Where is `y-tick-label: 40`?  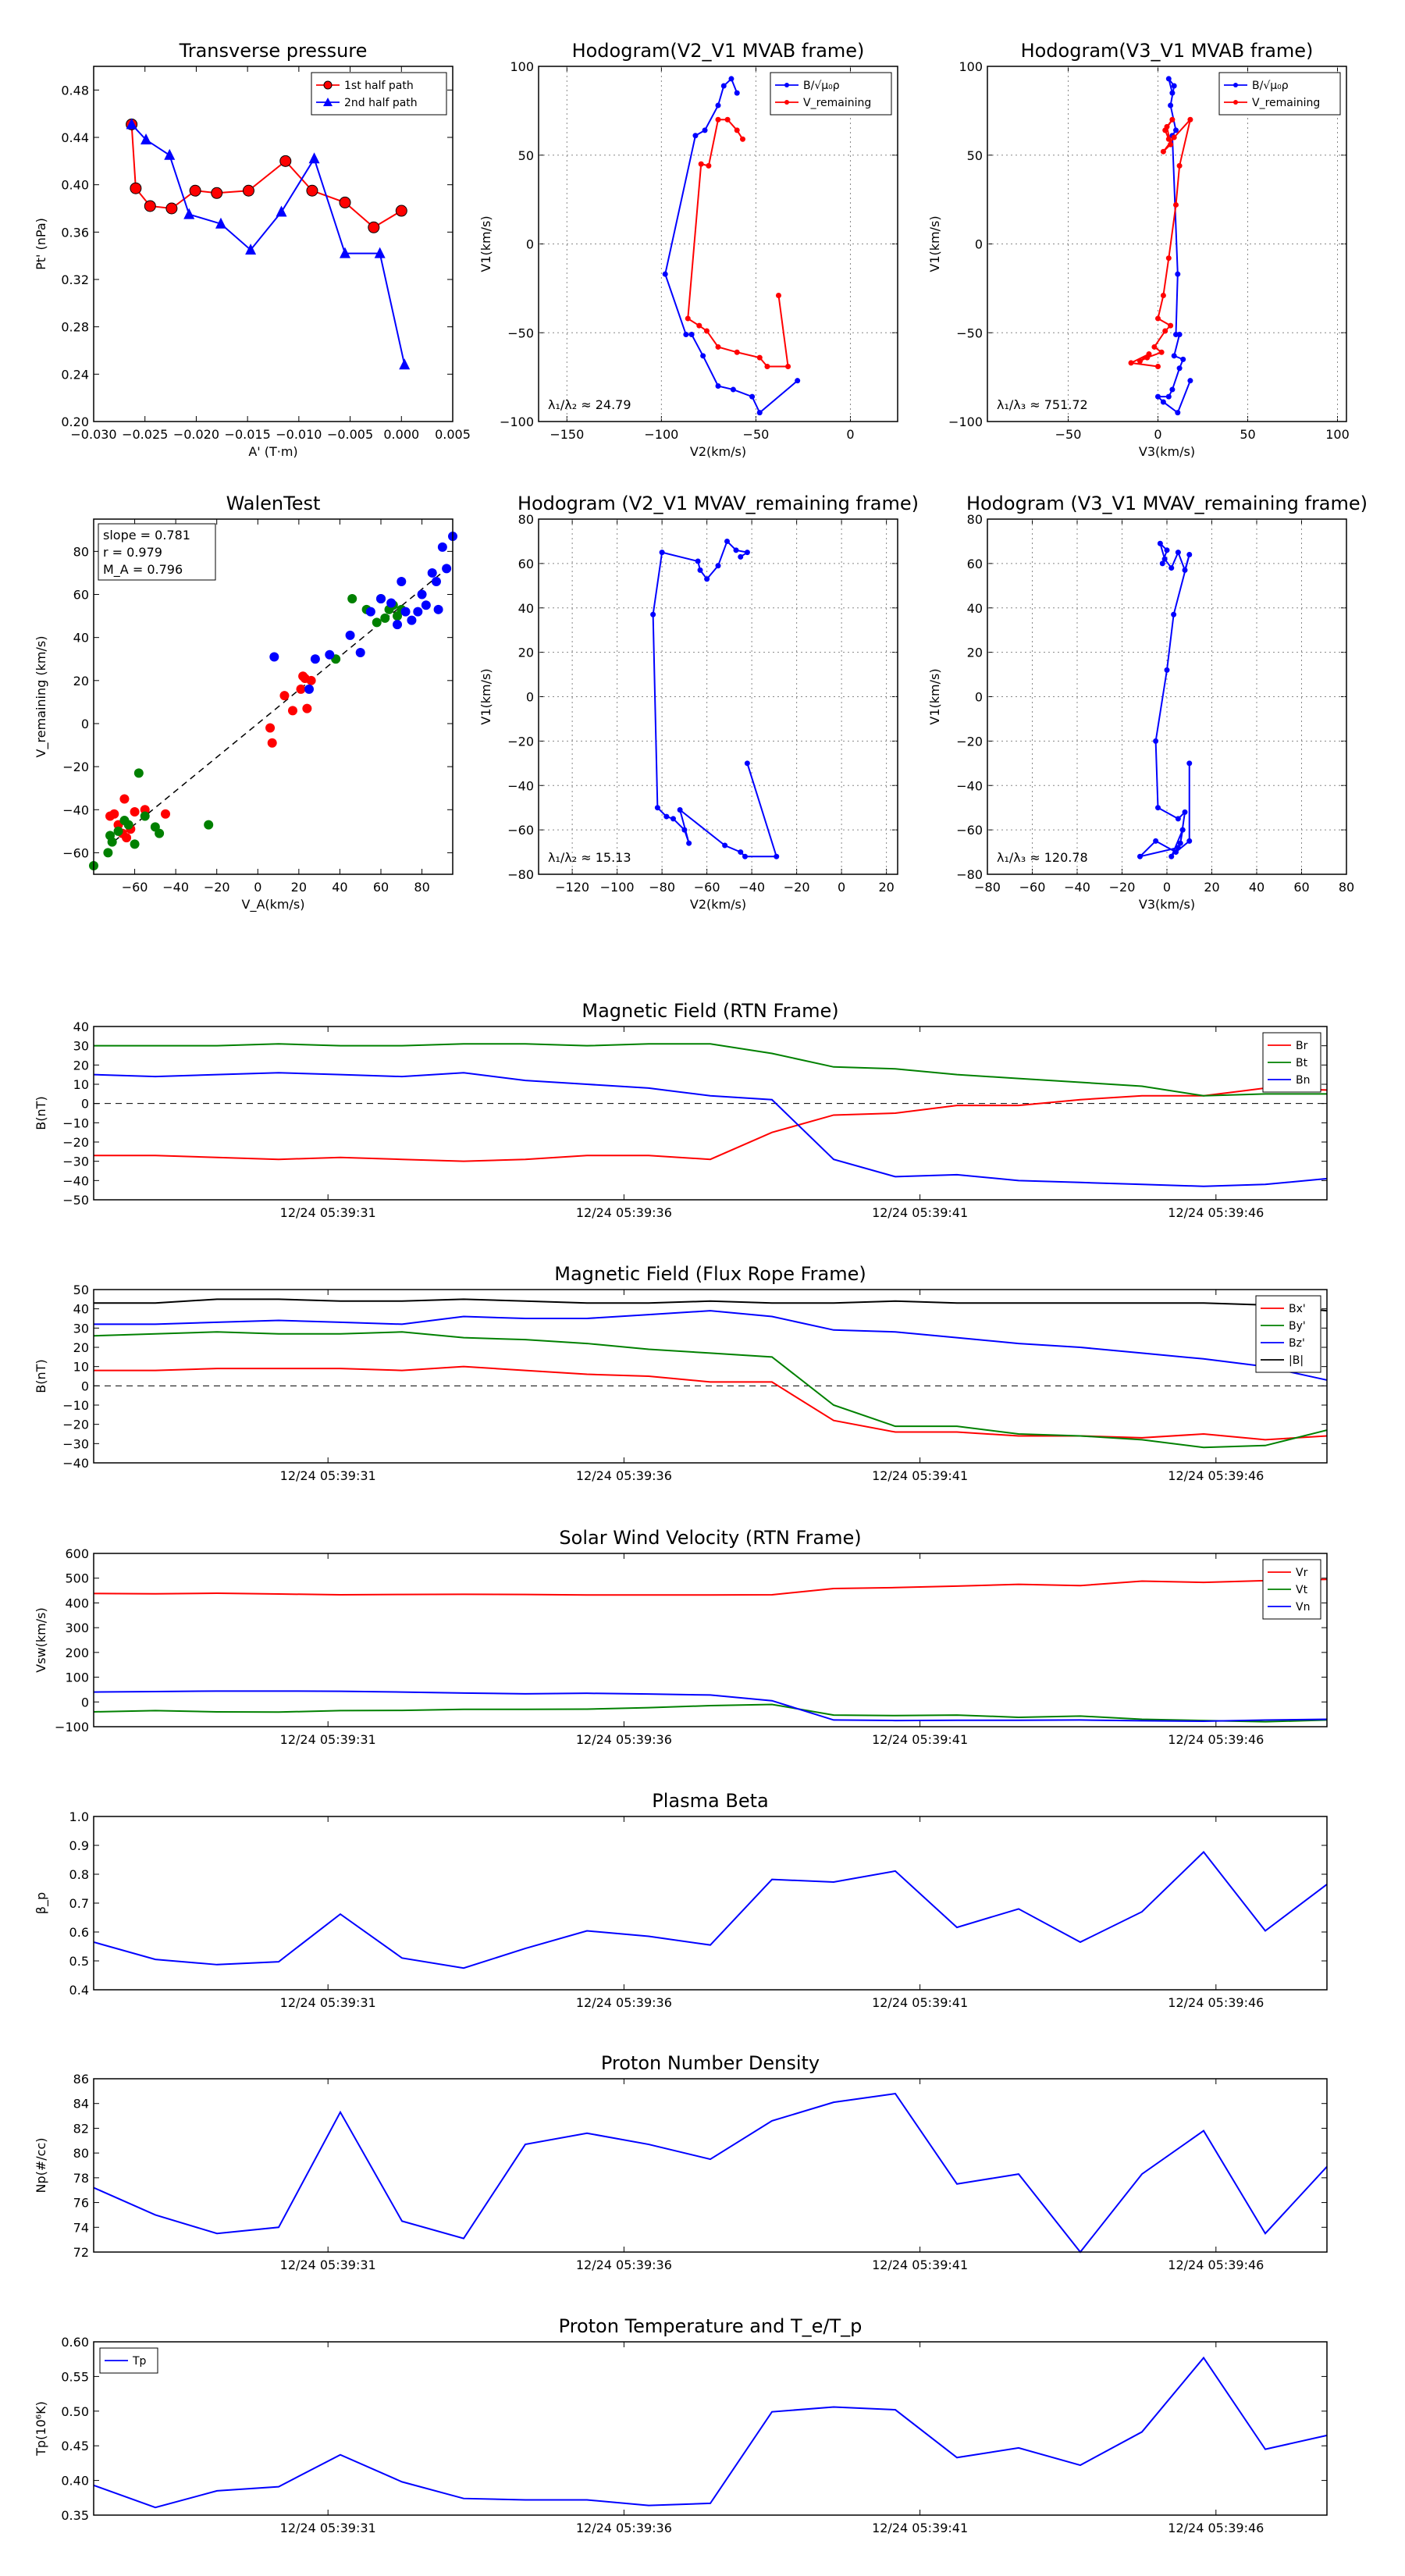
y-tick-label: 40 is located at coordinates (975, 608).